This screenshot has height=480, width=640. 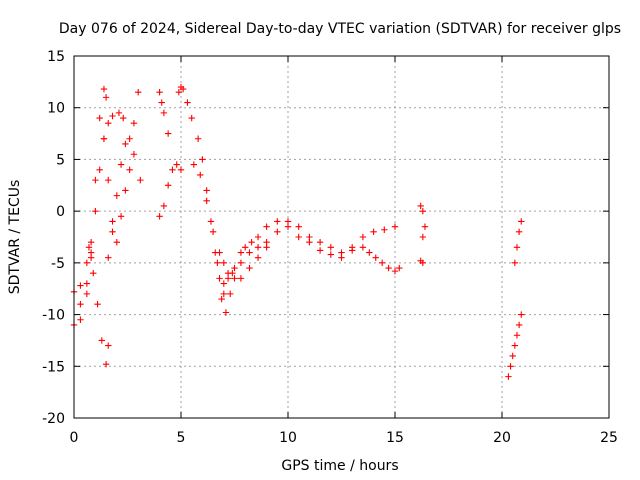 I want to click on series-track-d, so click(x=123, y=175).